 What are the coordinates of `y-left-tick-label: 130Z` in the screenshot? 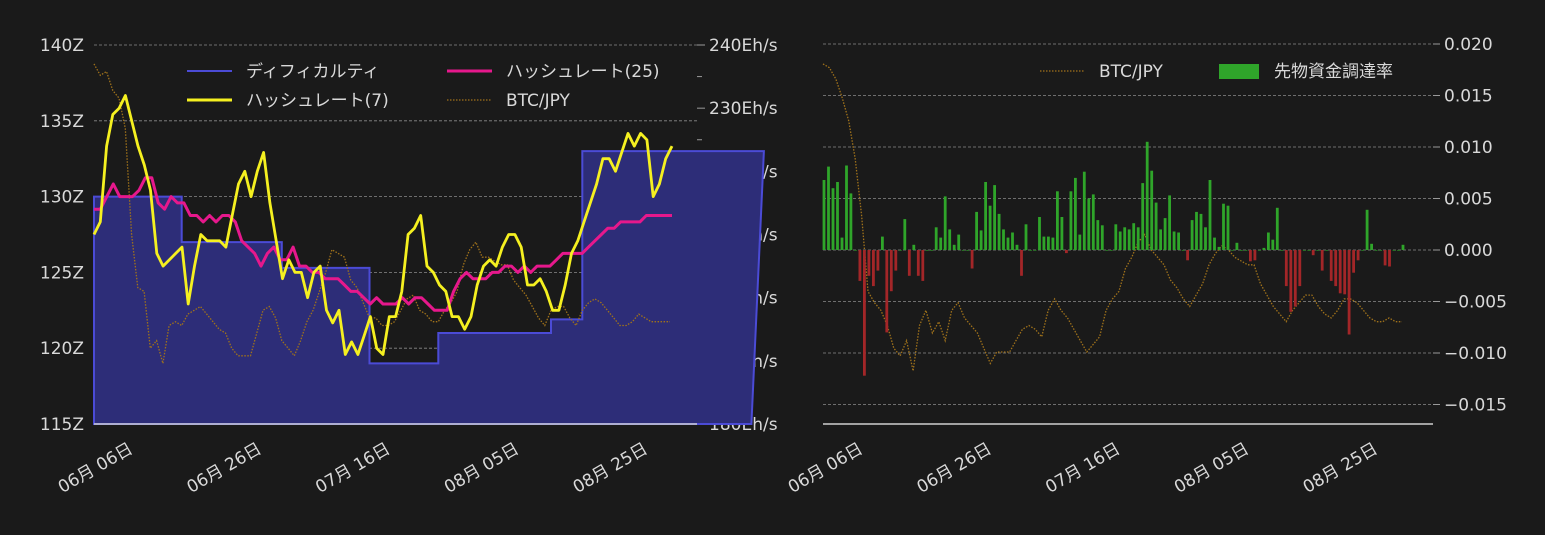 It's located at (62, 198).